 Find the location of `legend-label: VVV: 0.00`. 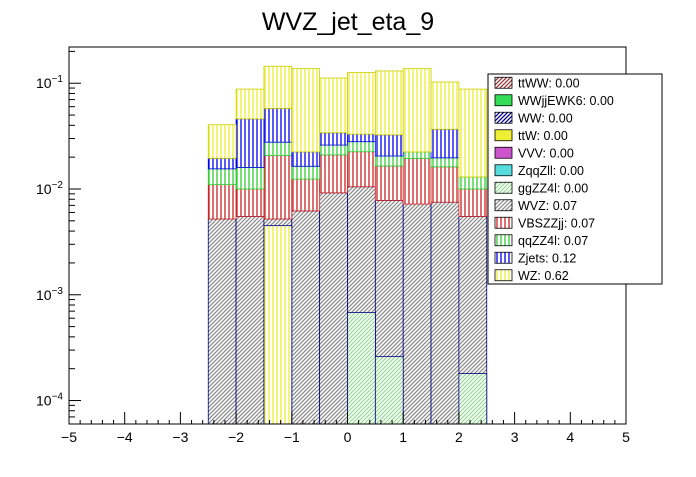

legend-label: VVV: 0.00 is located at coordinates (546, 153).